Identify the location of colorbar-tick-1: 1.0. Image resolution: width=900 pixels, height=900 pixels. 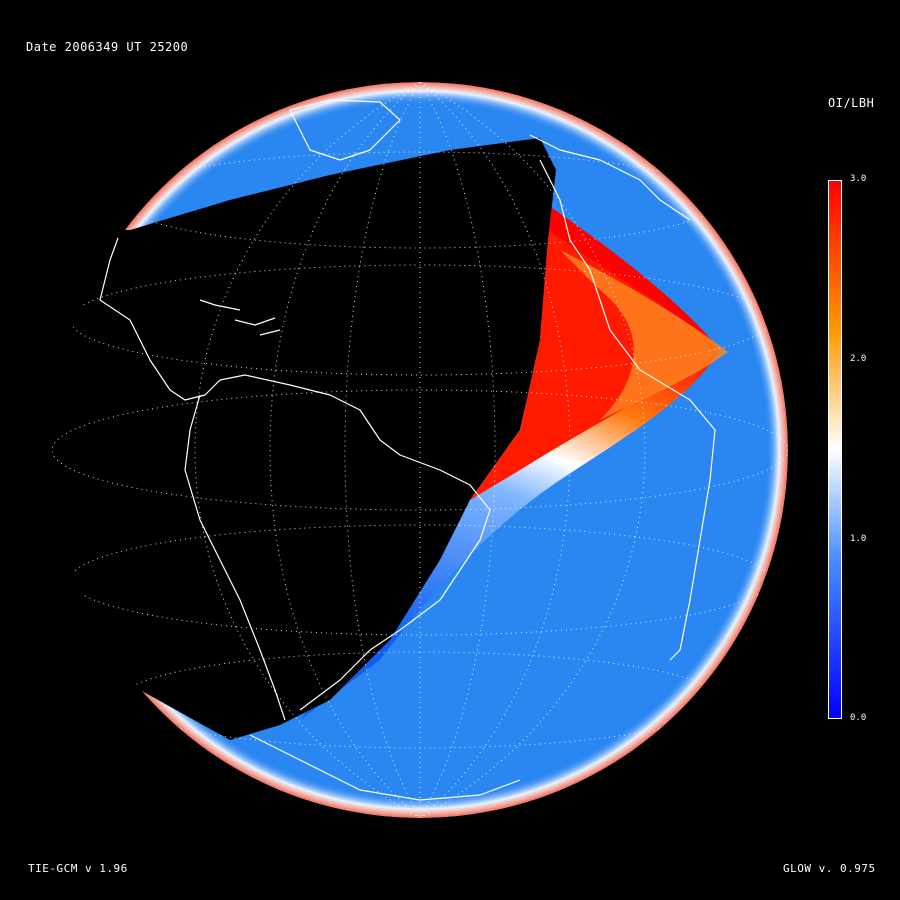
(858, 539).